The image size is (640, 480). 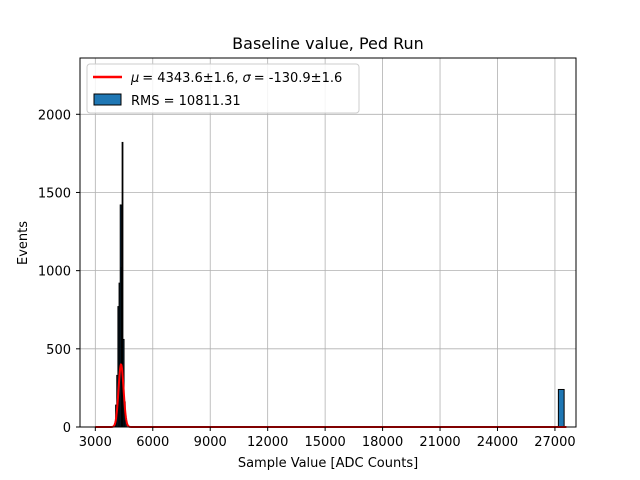 What do you see at coordinates (54, 193) in the screenshot?
I see `y-tick-label: 1500` at bounding box center [54, 193].